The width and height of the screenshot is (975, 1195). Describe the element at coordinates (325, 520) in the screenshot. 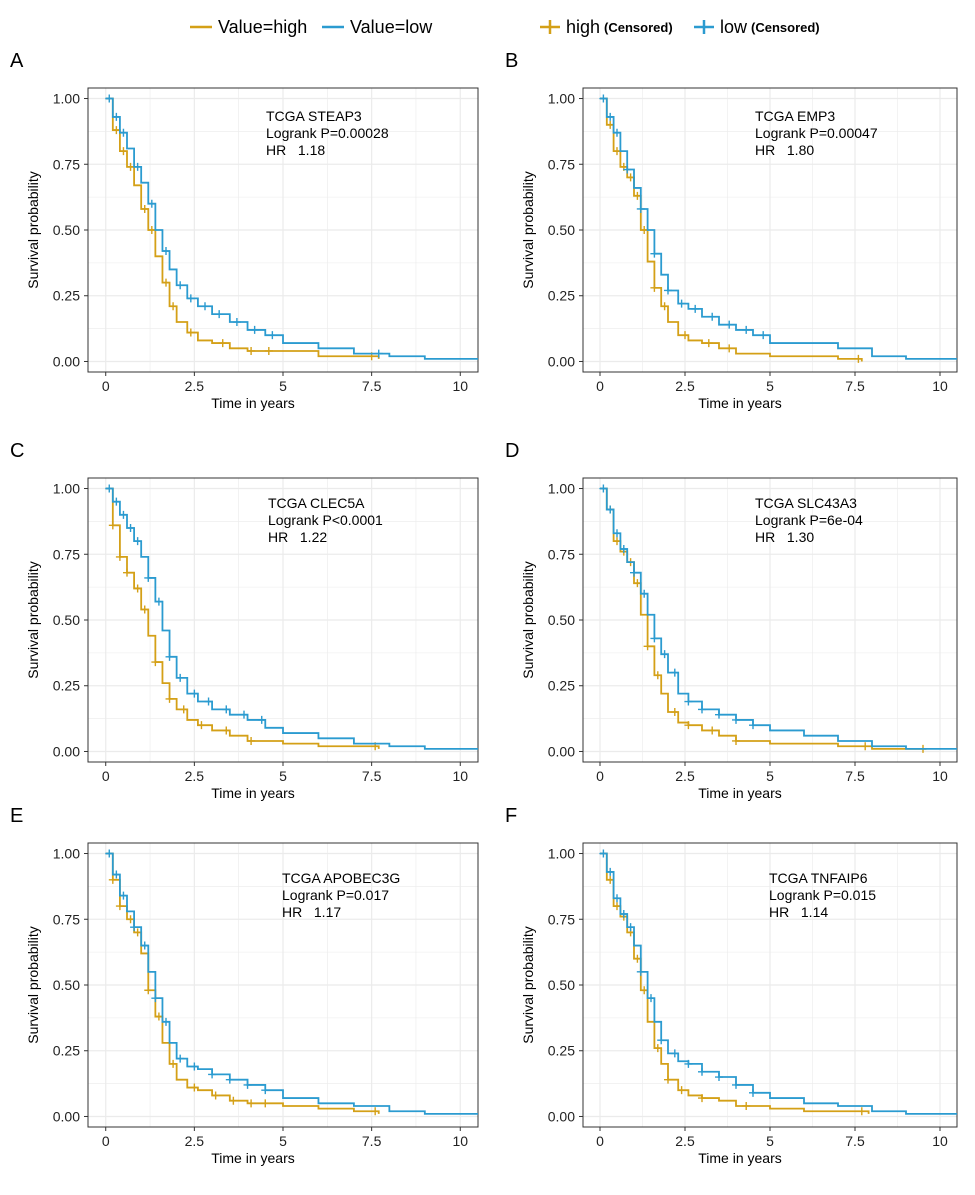

I see `logrank-text: Logrank P<0.0001` at that location.